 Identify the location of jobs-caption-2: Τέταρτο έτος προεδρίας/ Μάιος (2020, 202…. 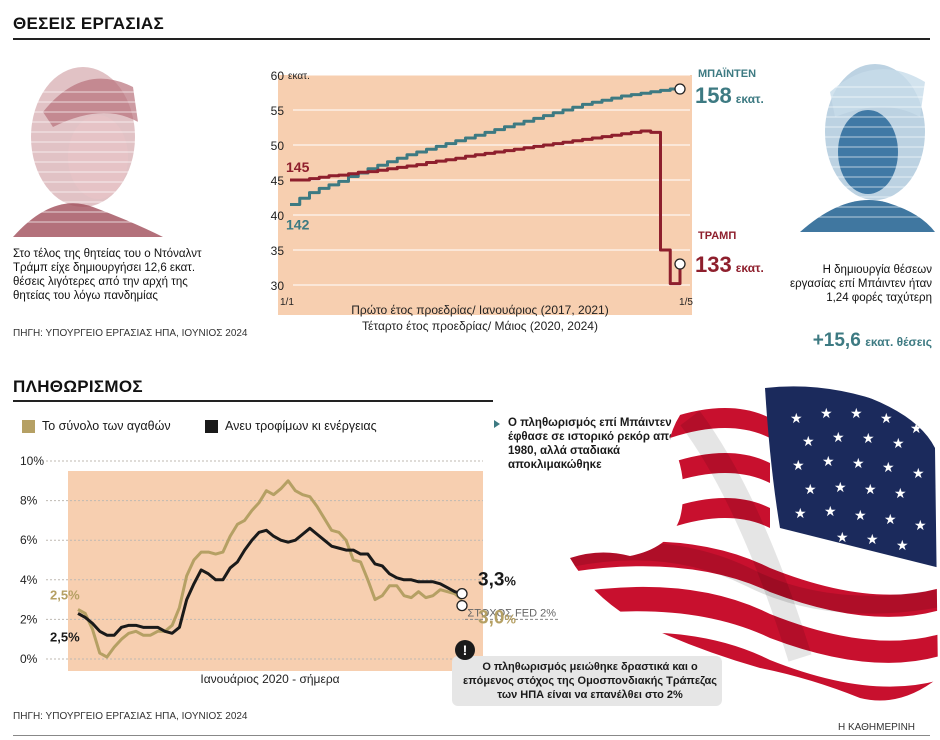
(480, 326).